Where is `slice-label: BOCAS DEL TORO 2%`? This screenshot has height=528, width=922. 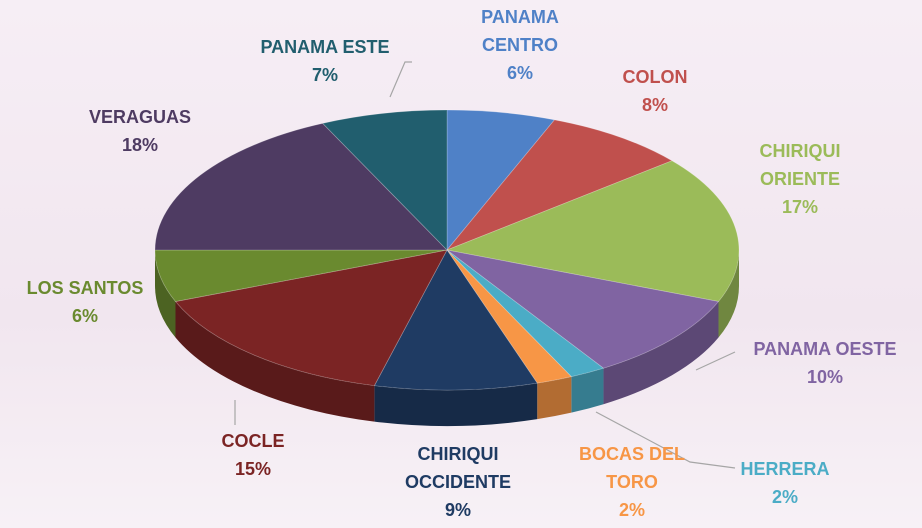
slice-label: BOCAS DEL TORO 2% is located at coordinates (632, 482).